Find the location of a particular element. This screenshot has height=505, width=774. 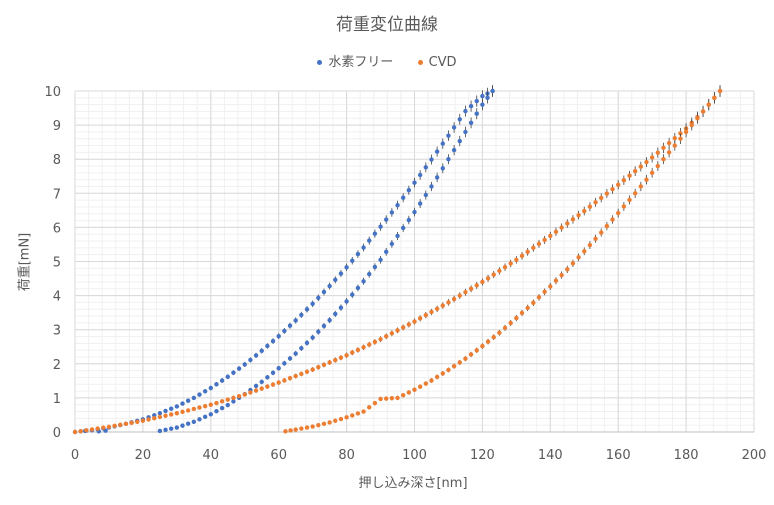

x-tick-label: 80 is located at coordinates (346, 455).